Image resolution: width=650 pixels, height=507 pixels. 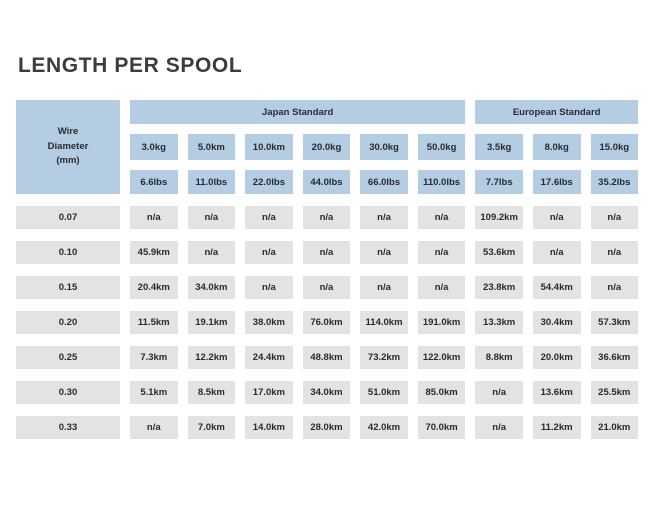 I want to click on length-cell: 48.8km, so click(x=326, y=357).